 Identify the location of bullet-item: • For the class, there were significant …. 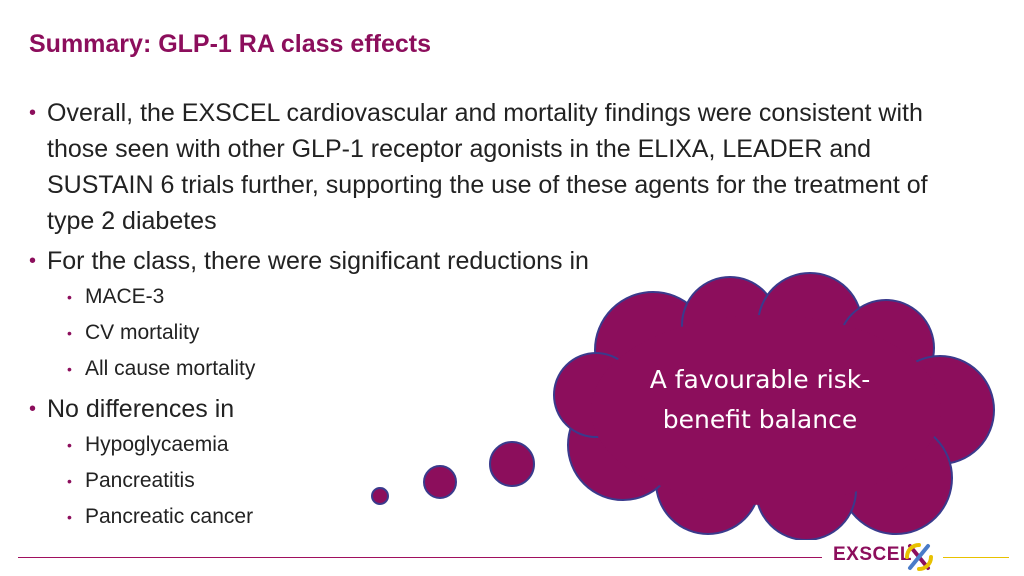
(497, 261).